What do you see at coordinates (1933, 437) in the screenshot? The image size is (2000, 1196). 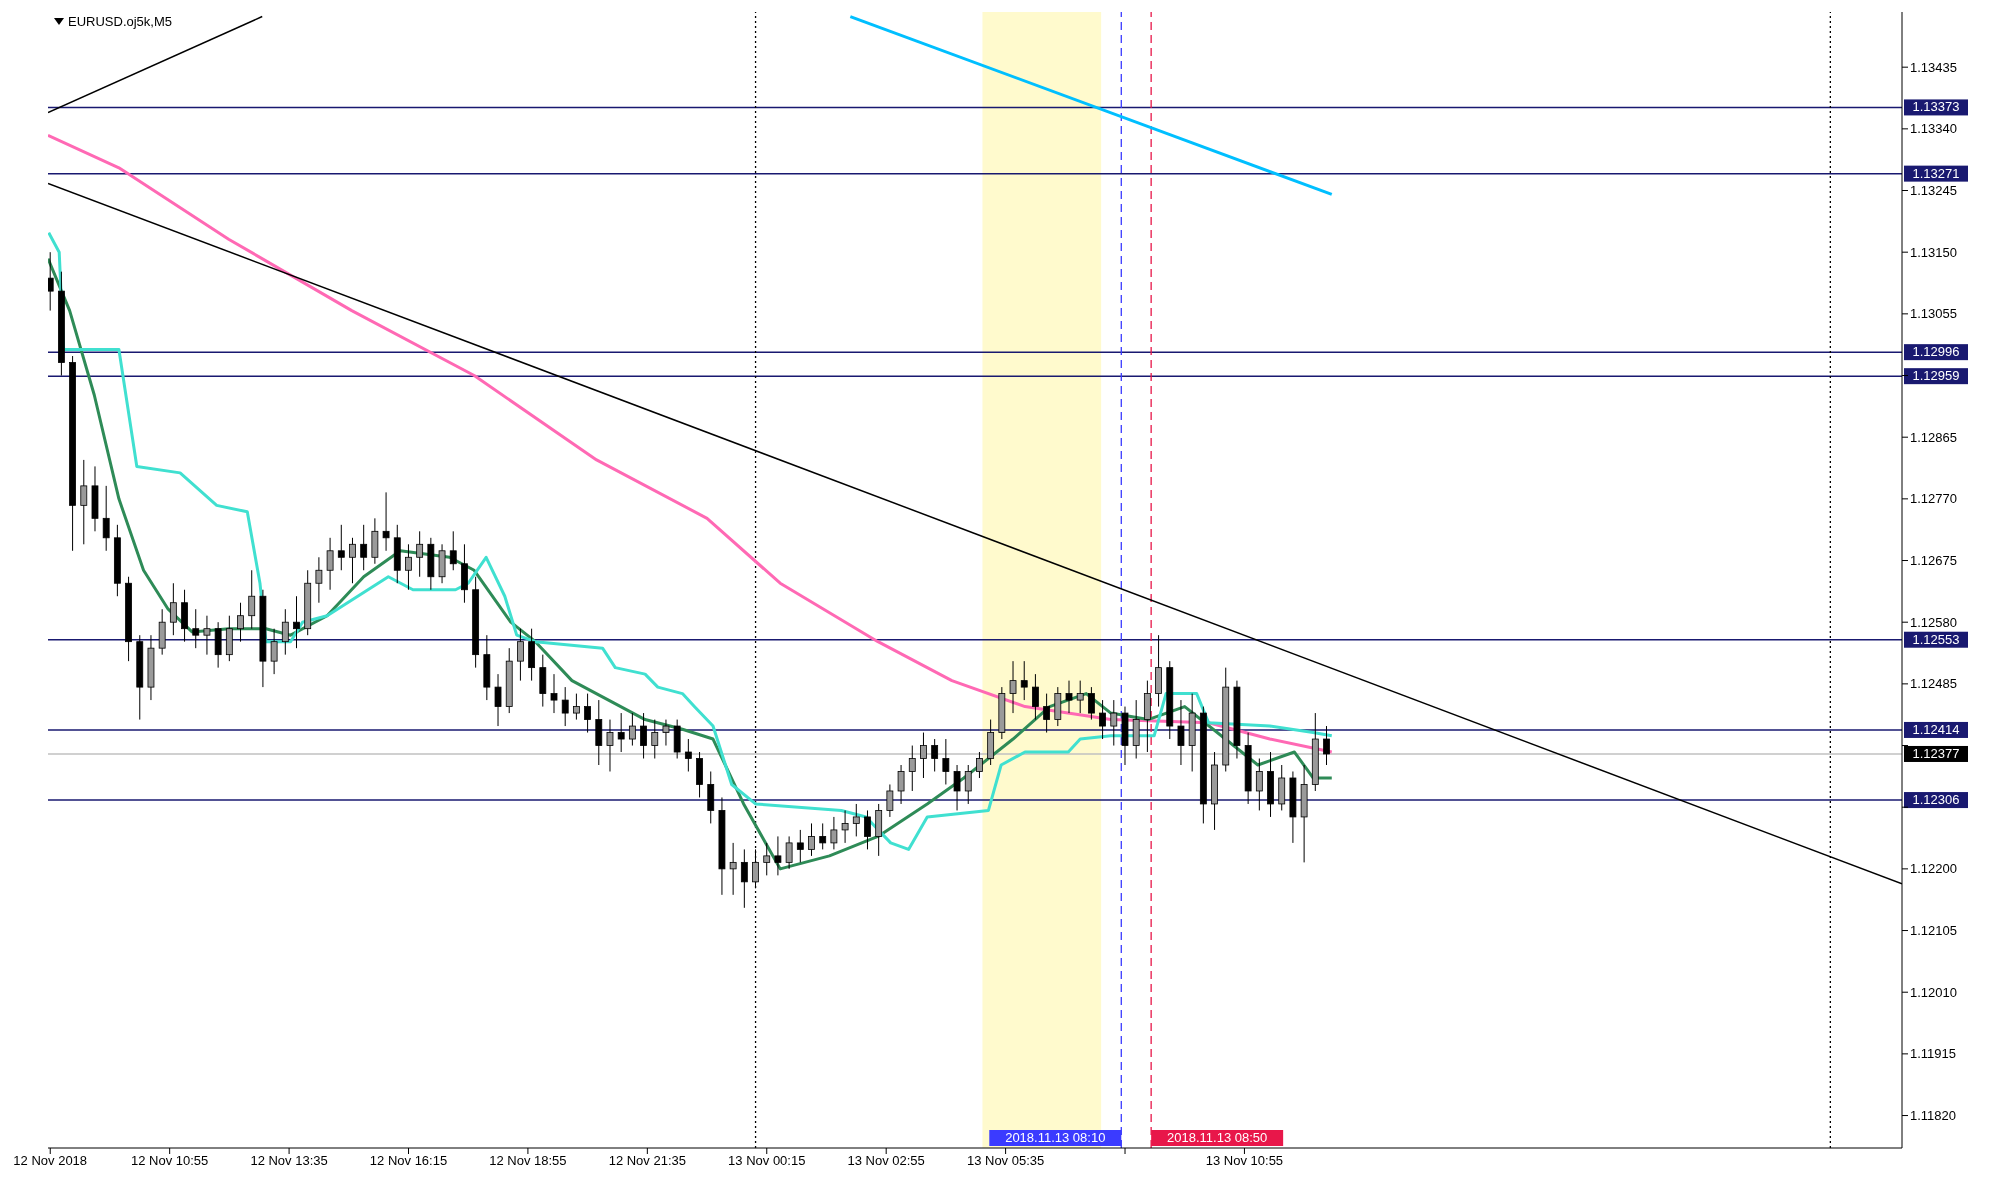 I see `y-tick-label: 1.12865` at bounding box center [1933, 437].